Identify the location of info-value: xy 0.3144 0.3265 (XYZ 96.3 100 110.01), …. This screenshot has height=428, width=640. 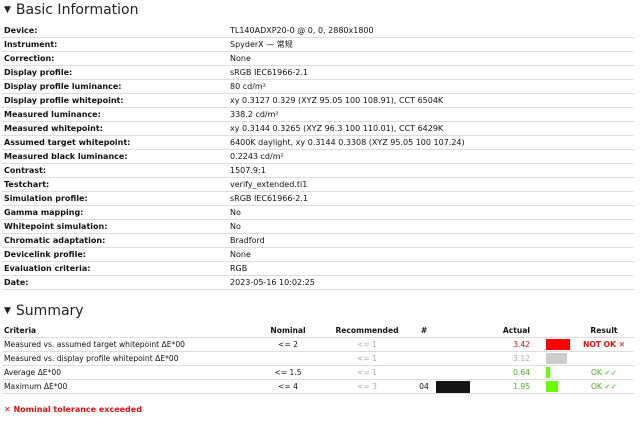
(431, 128).